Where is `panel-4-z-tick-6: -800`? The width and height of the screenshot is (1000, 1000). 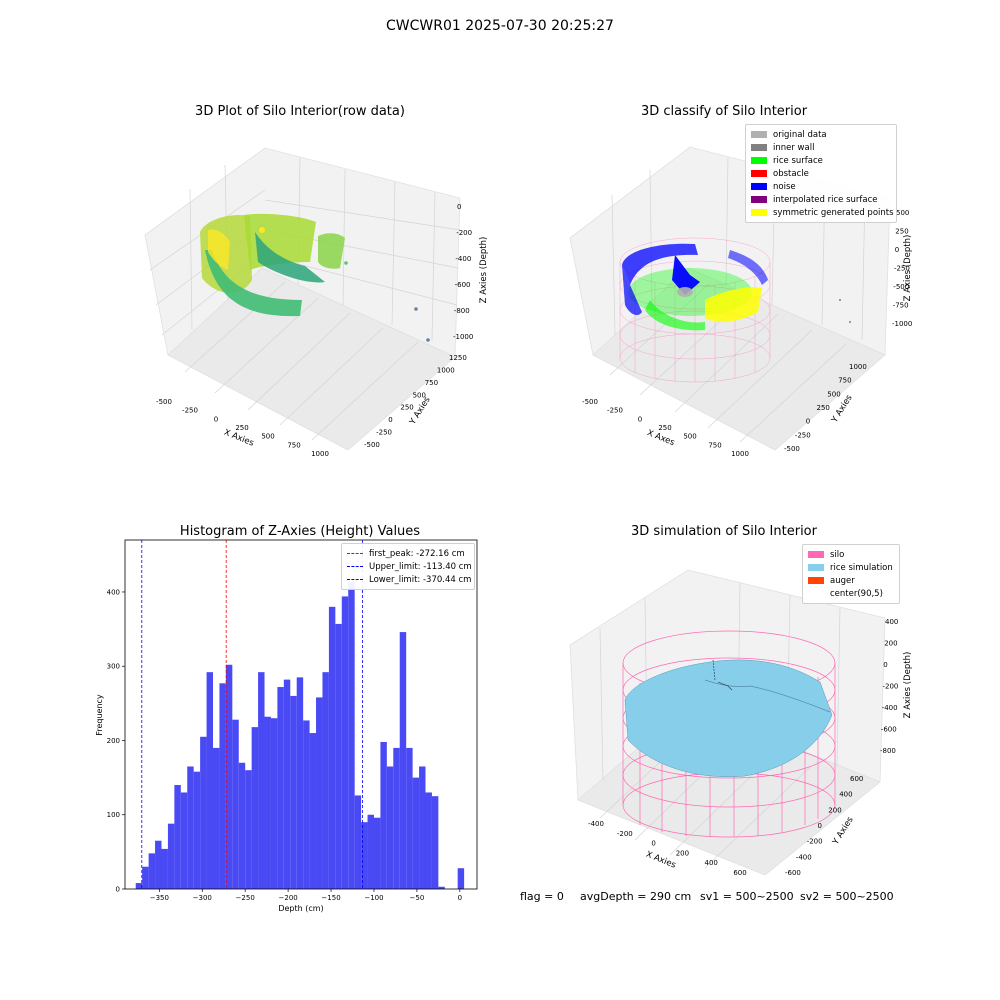 panel-4-z-tick-6: -800 is located at coordinates (888, 751).